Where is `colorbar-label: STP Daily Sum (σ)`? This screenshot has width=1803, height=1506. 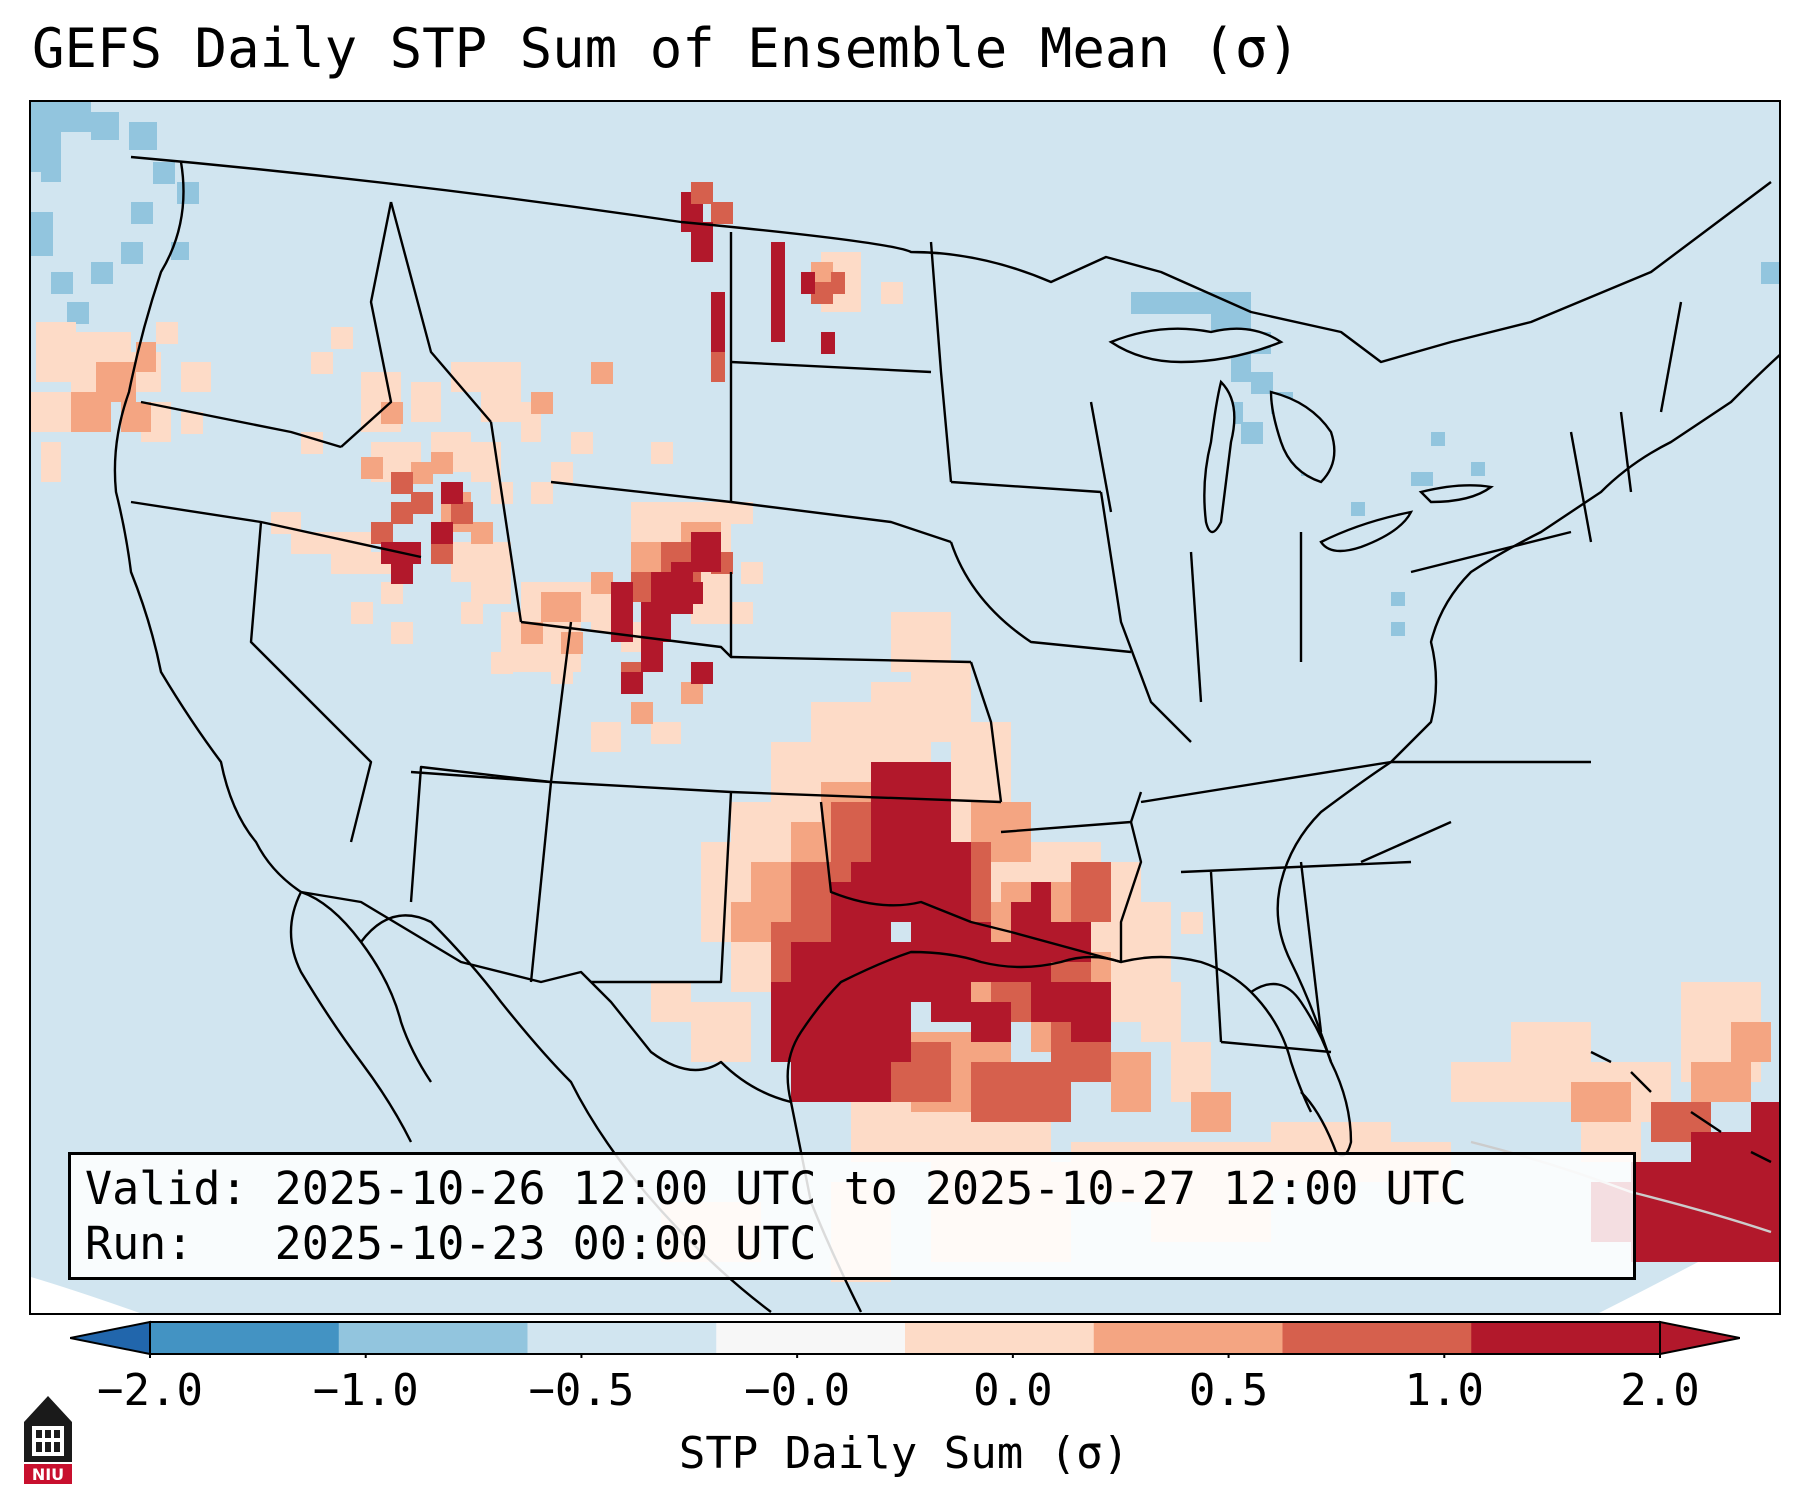
colorbar-label: STP Daily Sum (σ) is located at coordinates (904, 1453).